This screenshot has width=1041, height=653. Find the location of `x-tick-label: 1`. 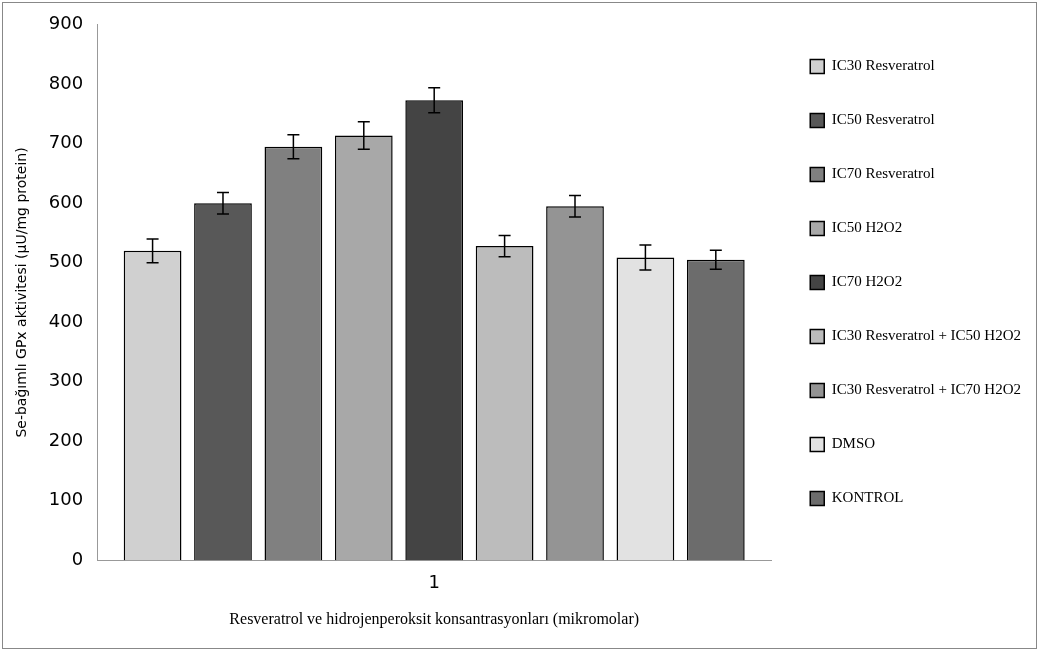

x-tick-label: 1 is located at coordinates (434, 581).